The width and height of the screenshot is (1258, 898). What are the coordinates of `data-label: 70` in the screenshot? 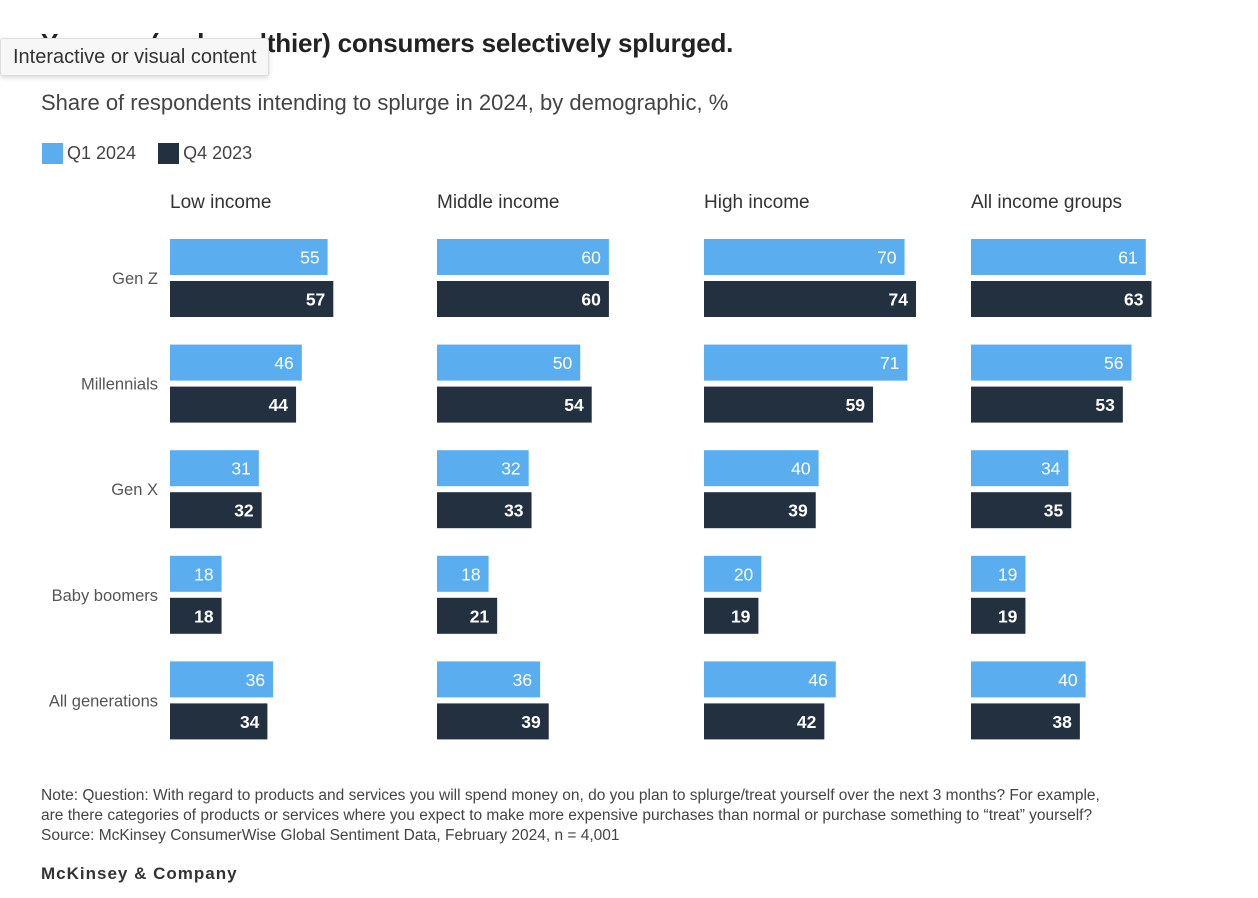 It's located at (887, 258).